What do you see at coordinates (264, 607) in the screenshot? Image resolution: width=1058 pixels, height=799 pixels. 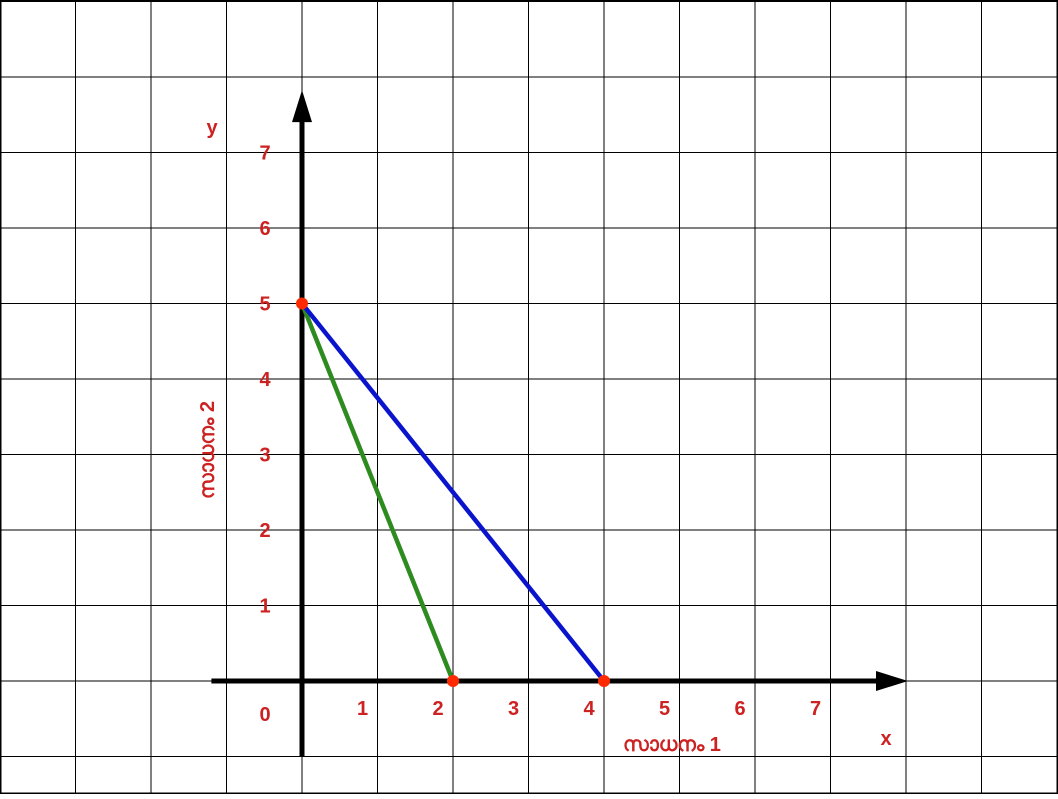 I see `y-tick-label: 1` at bounding box center [264, 607].